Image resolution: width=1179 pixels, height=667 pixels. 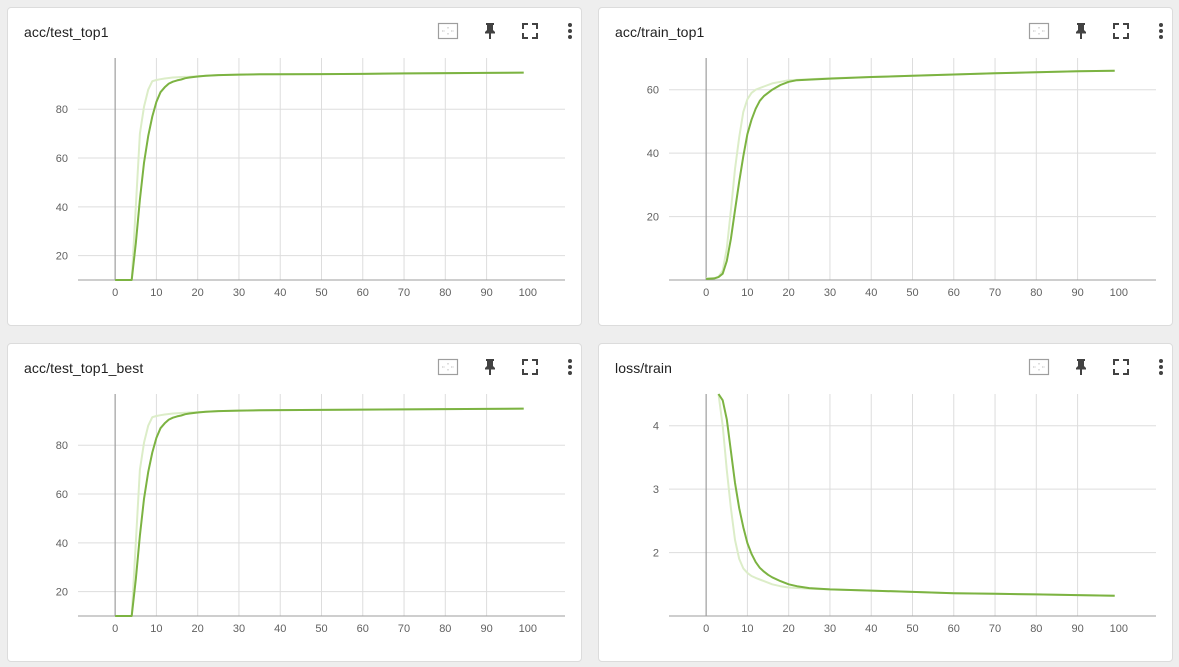 I want to click on chart-title: acc/test_top1_best, so click(x=84, y=368).